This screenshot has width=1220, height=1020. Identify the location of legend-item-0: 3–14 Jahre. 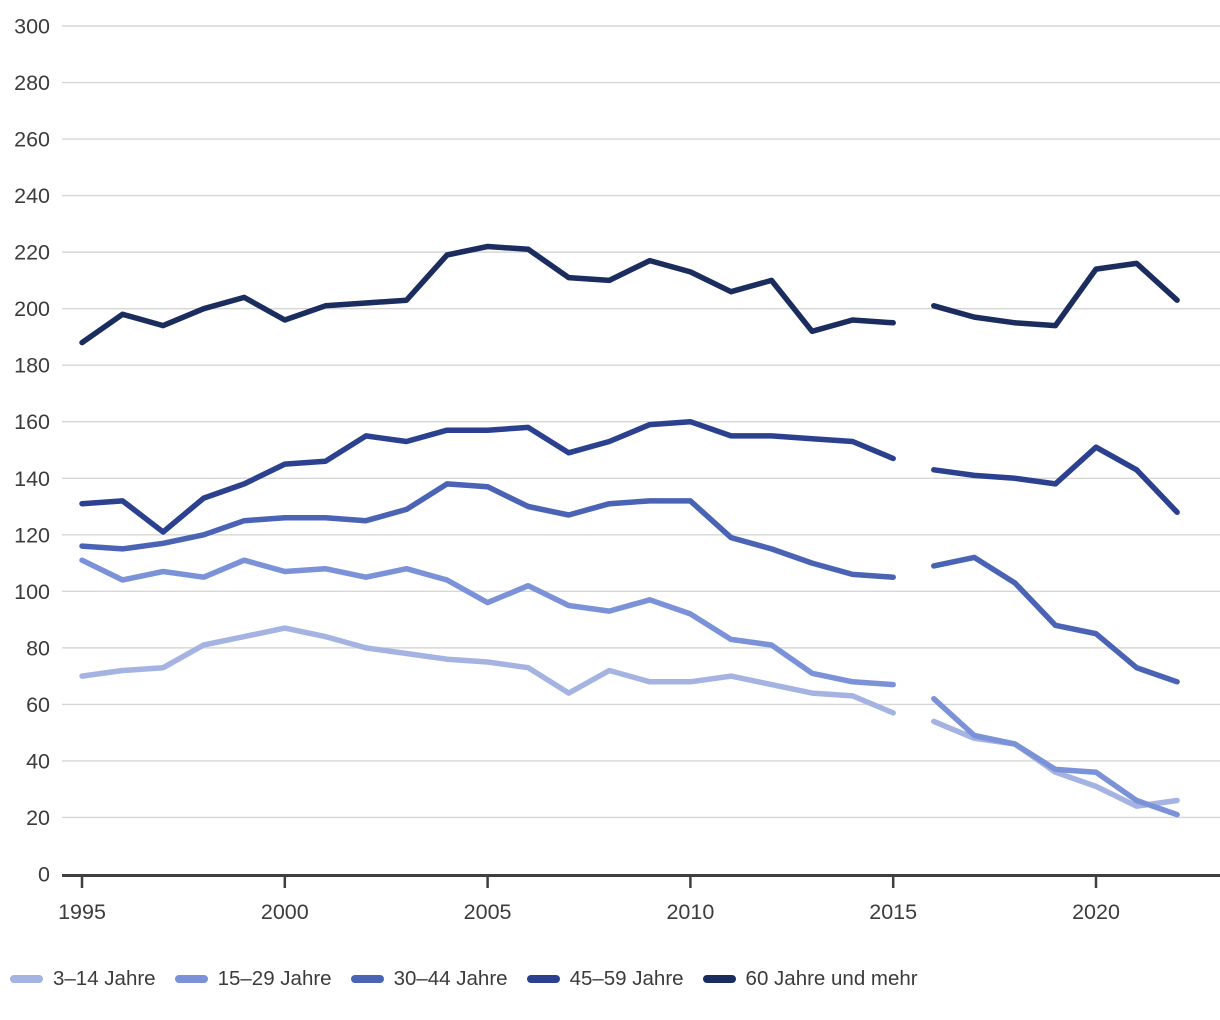
(83, 978).